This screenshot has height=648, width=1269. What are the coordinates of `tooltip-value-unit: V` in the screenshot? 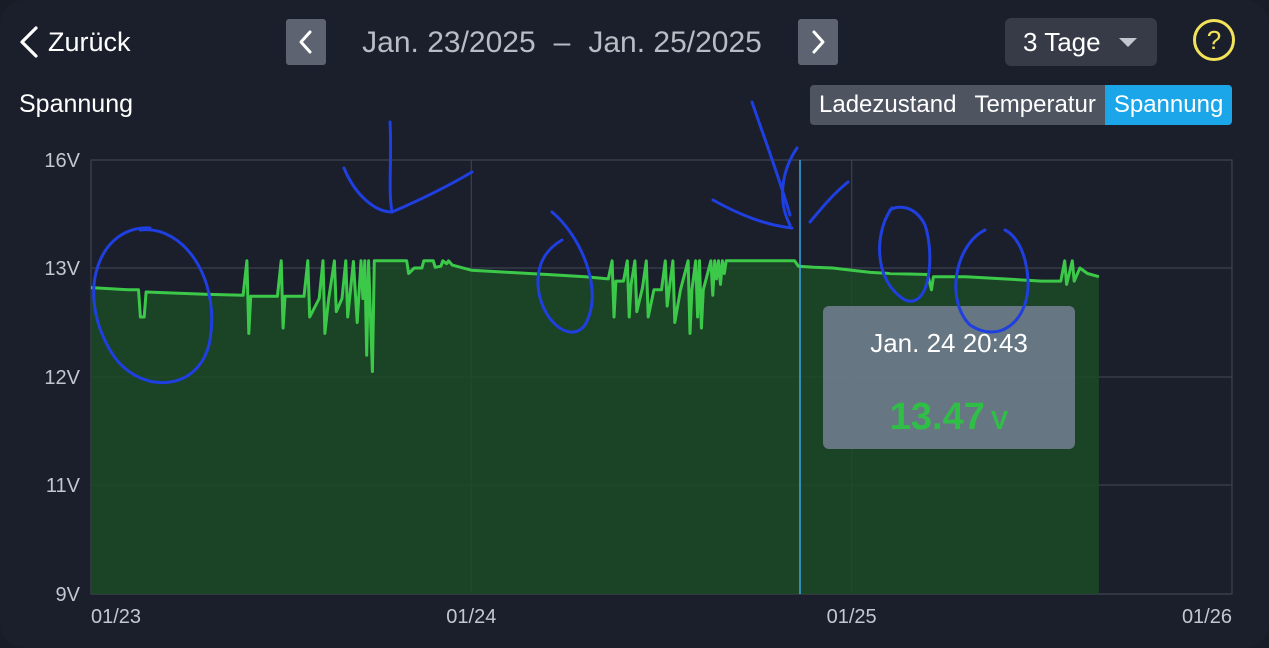 It's located at (999, 420).